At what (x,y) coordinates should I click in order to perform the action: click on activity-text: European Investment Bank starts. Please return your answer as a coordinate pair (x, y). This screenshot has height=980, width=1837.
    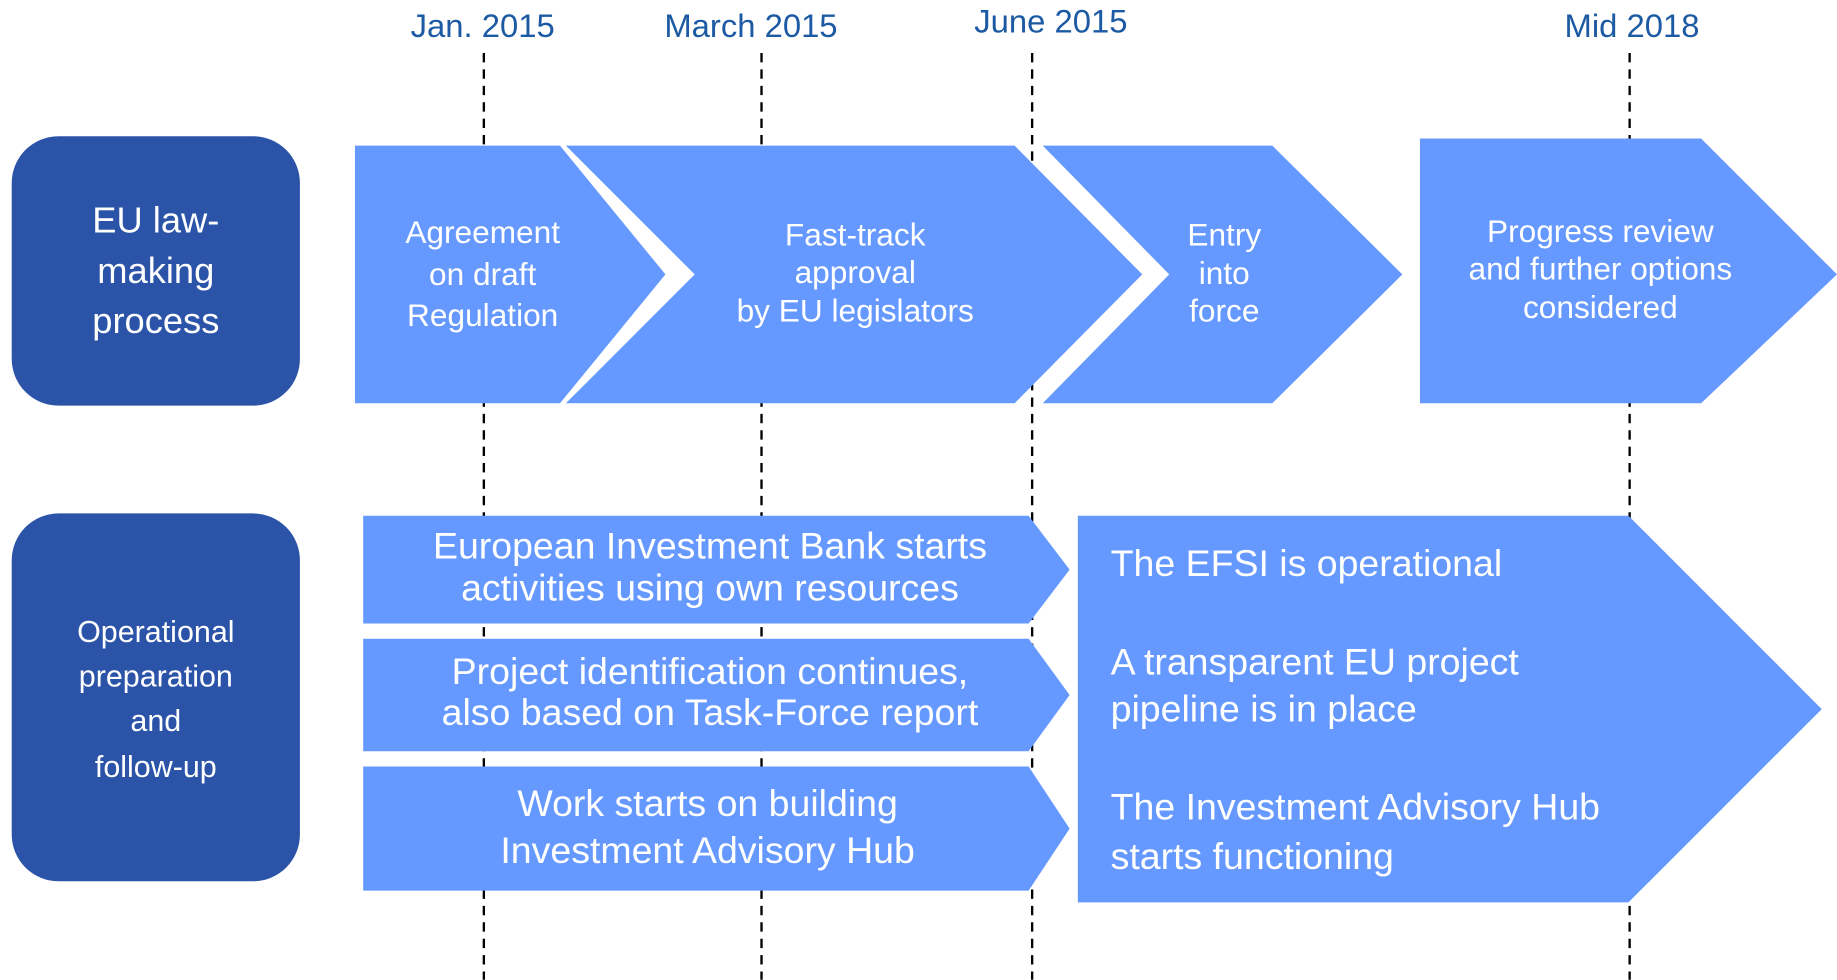
    Looking at the image, I should click on (710, 545).